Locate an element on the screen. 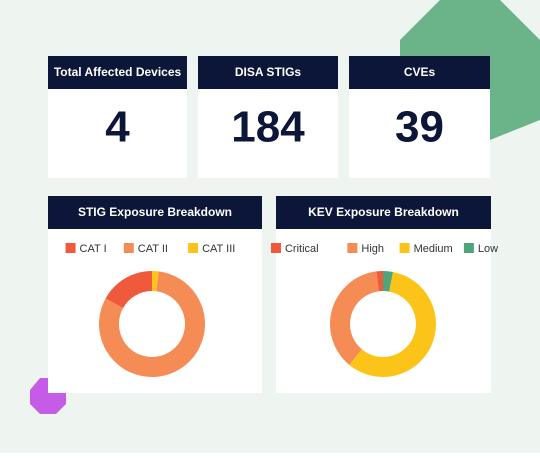 The height and width of the screenshot is (458, 540). legend-label: Low is located at coordinates (488, 249).